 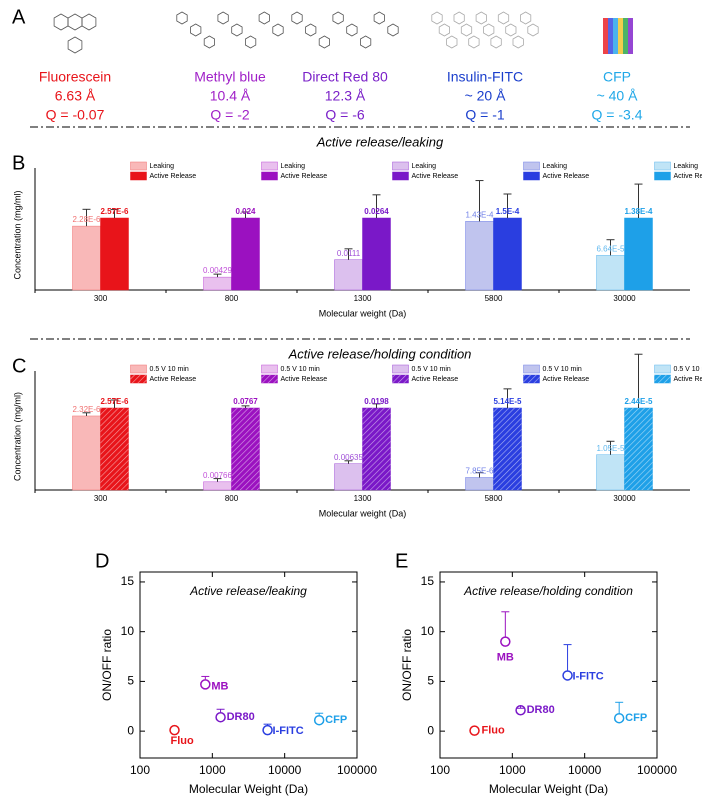 I want to click on value-label: 0.00635, so click(x=348, y=457).